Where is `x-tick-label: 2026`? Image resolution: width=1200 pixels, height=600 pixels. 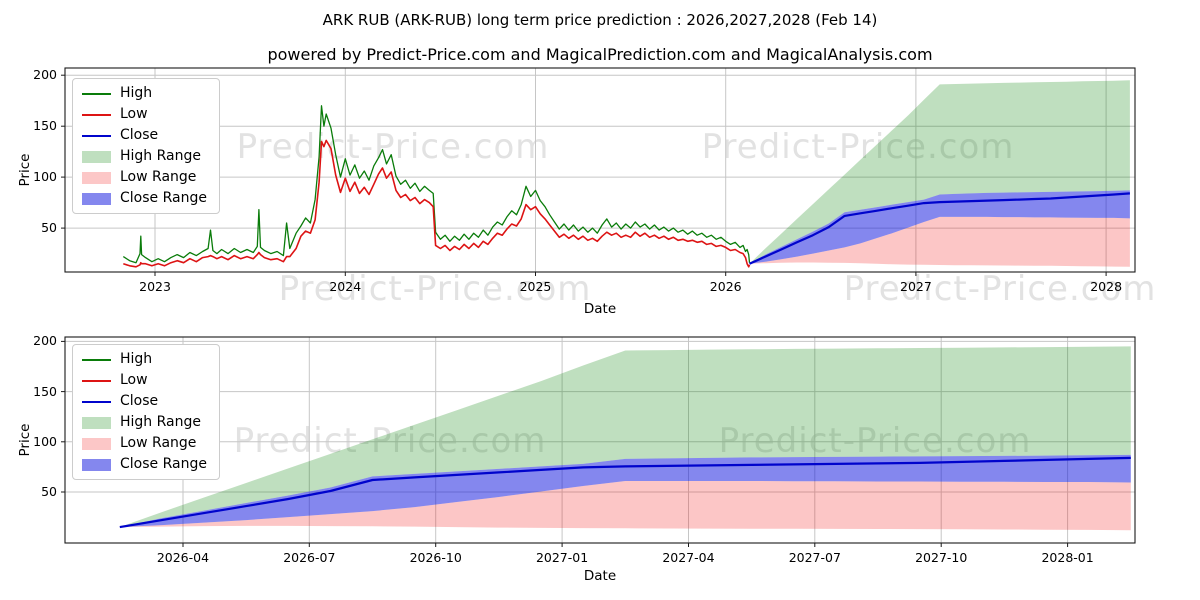
x-tick-label: 2026 is located at coordinates (725, 286).